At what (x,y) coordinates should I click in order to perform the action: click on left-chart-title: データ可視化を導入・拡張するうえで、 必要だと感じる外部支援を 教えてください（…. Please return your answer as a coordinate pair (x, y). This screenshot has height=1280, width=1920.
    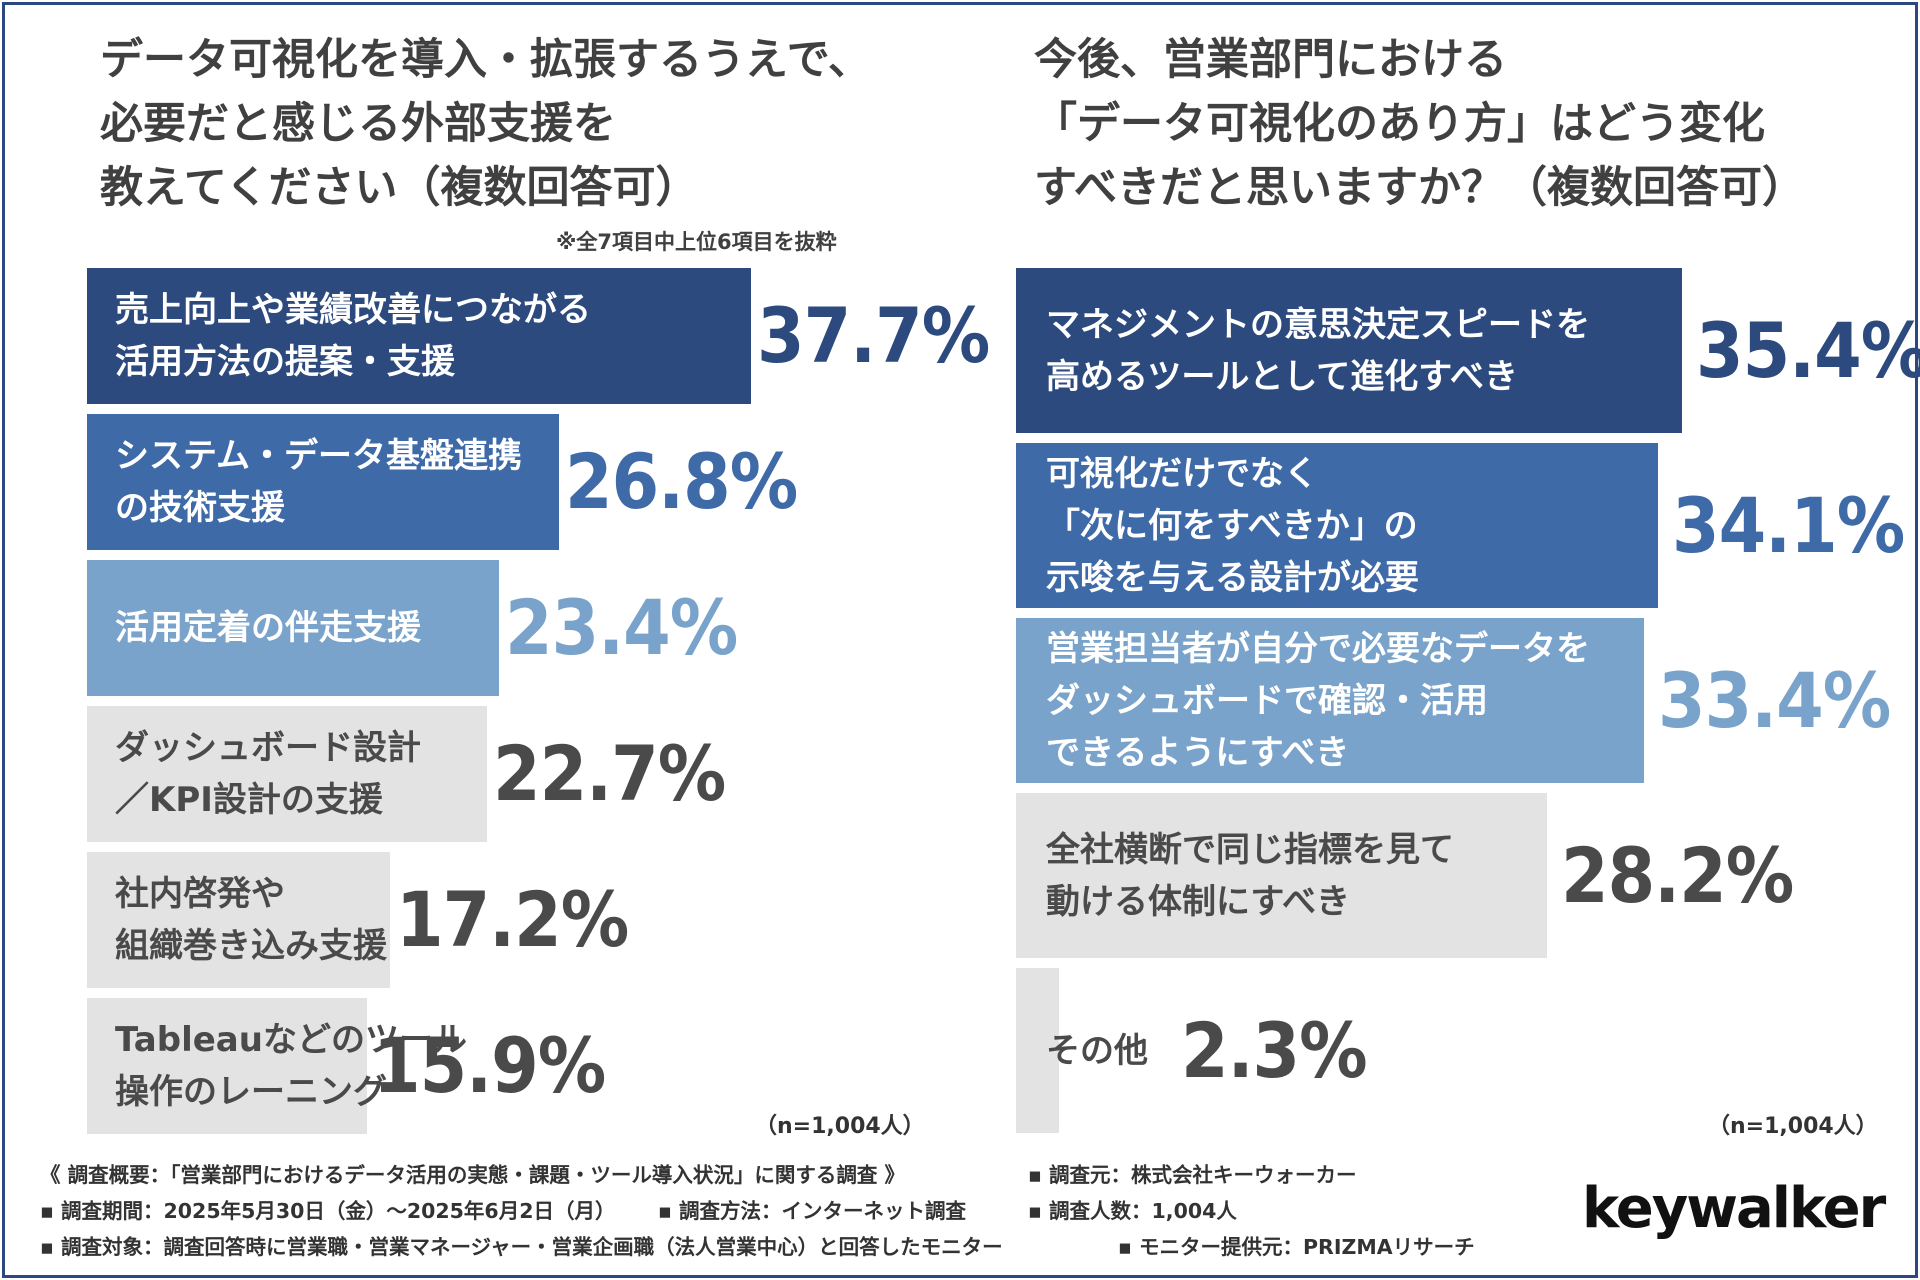
    Looking at the image, I should click on (485, 124).